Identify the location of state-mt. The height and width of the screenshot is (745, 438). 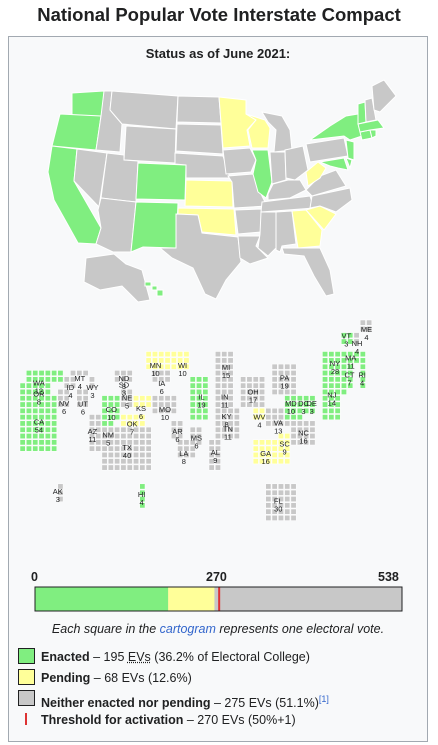
(144, 110).